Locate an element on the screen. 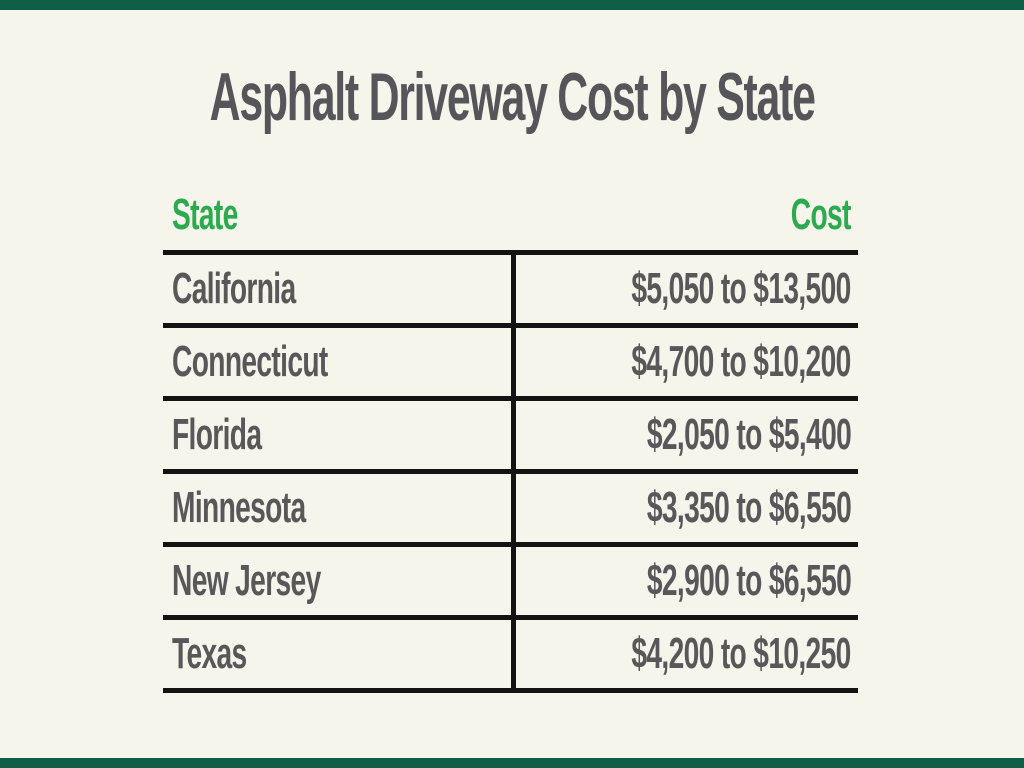 Image resolution: width=1024 pixels, height=768 pixels. state-column-header: State is located at coordinates (205, 214).